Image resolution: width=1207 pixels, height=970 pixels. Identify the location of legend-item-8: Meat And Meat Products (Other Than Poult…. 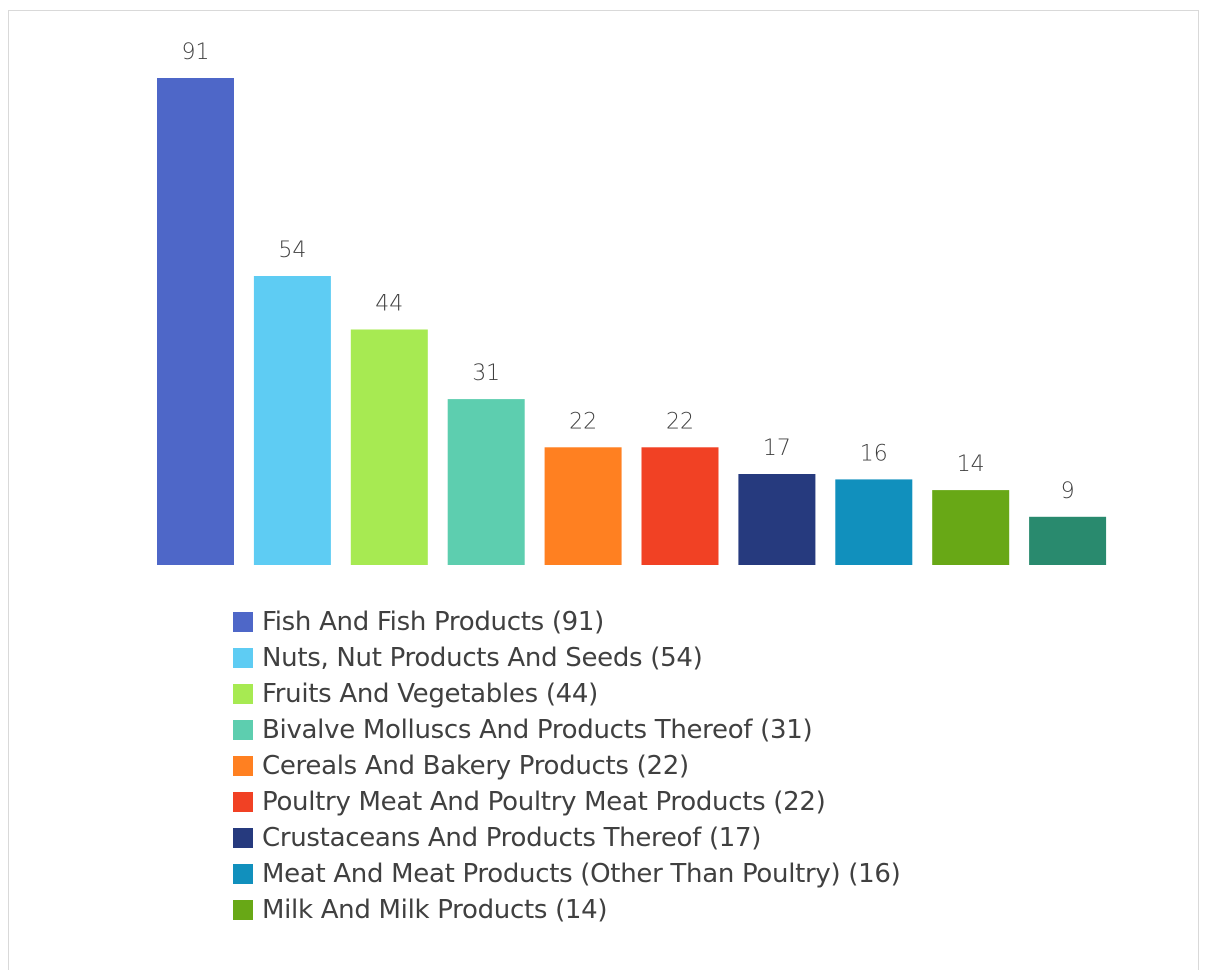
(567, 874).